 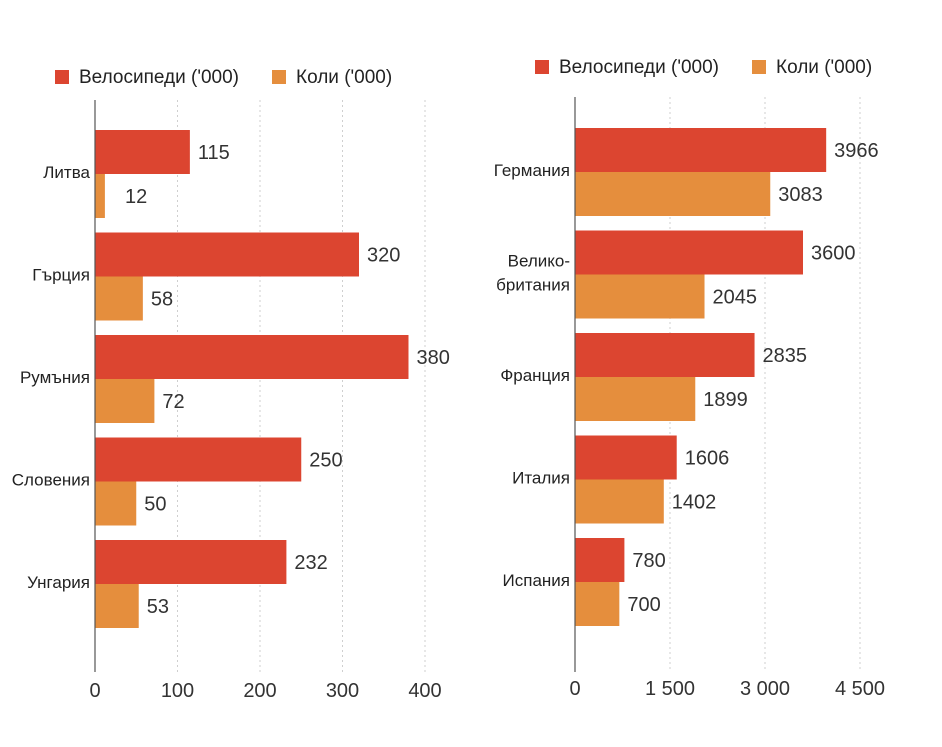 What do you see at coordinates (62, 77) in the screenshot?
I see `chart1-legend-swatch-bicycles` at bounding box center [62, 77].